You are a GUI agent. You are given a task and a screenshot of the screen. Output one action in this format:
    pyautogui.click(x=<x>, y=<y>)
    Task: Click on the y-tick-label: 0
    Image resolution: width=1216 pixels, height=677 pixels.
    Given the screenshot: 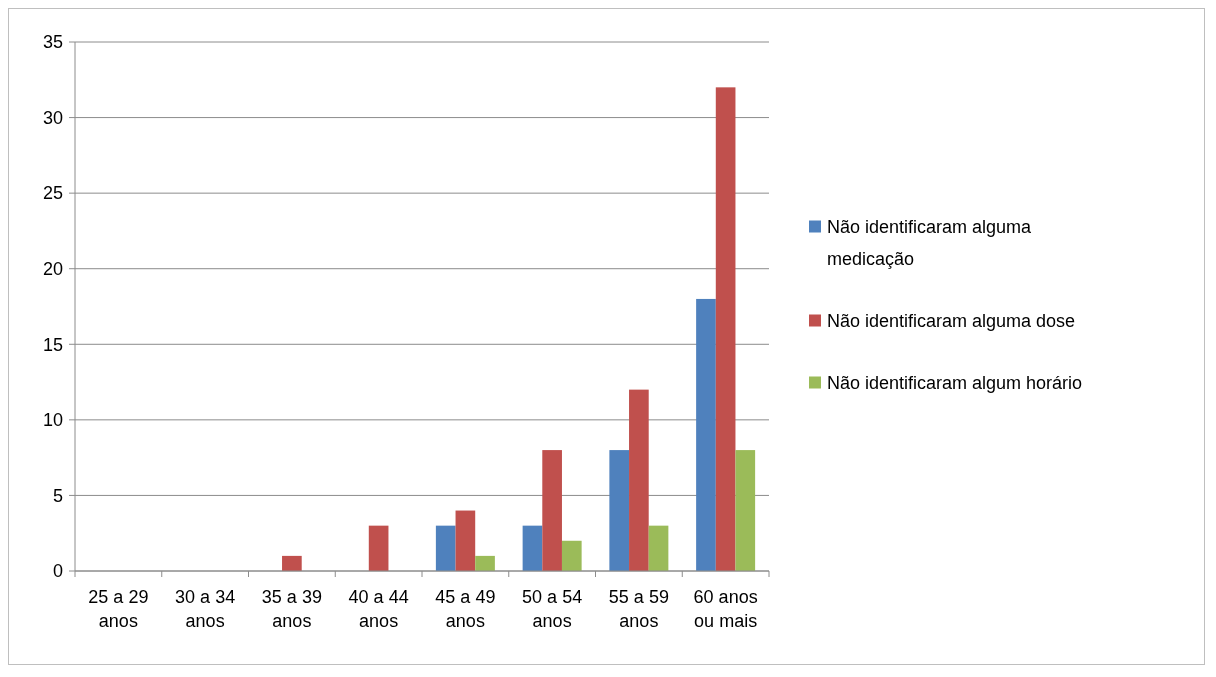 What is the action you would take?
    pyautogui.click(x=57, y=571)
    